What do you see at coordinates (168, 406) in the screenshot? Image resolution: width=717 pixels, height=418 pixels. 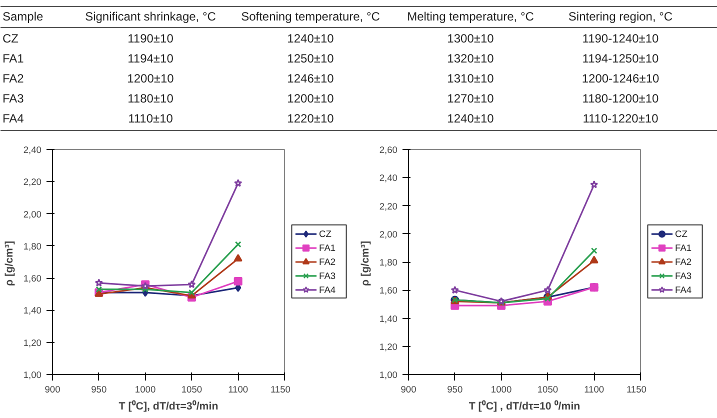 I see `x-axis-title: T [⁰C], dT/dτ=3⁰/min` at bounding box center [168, 406].